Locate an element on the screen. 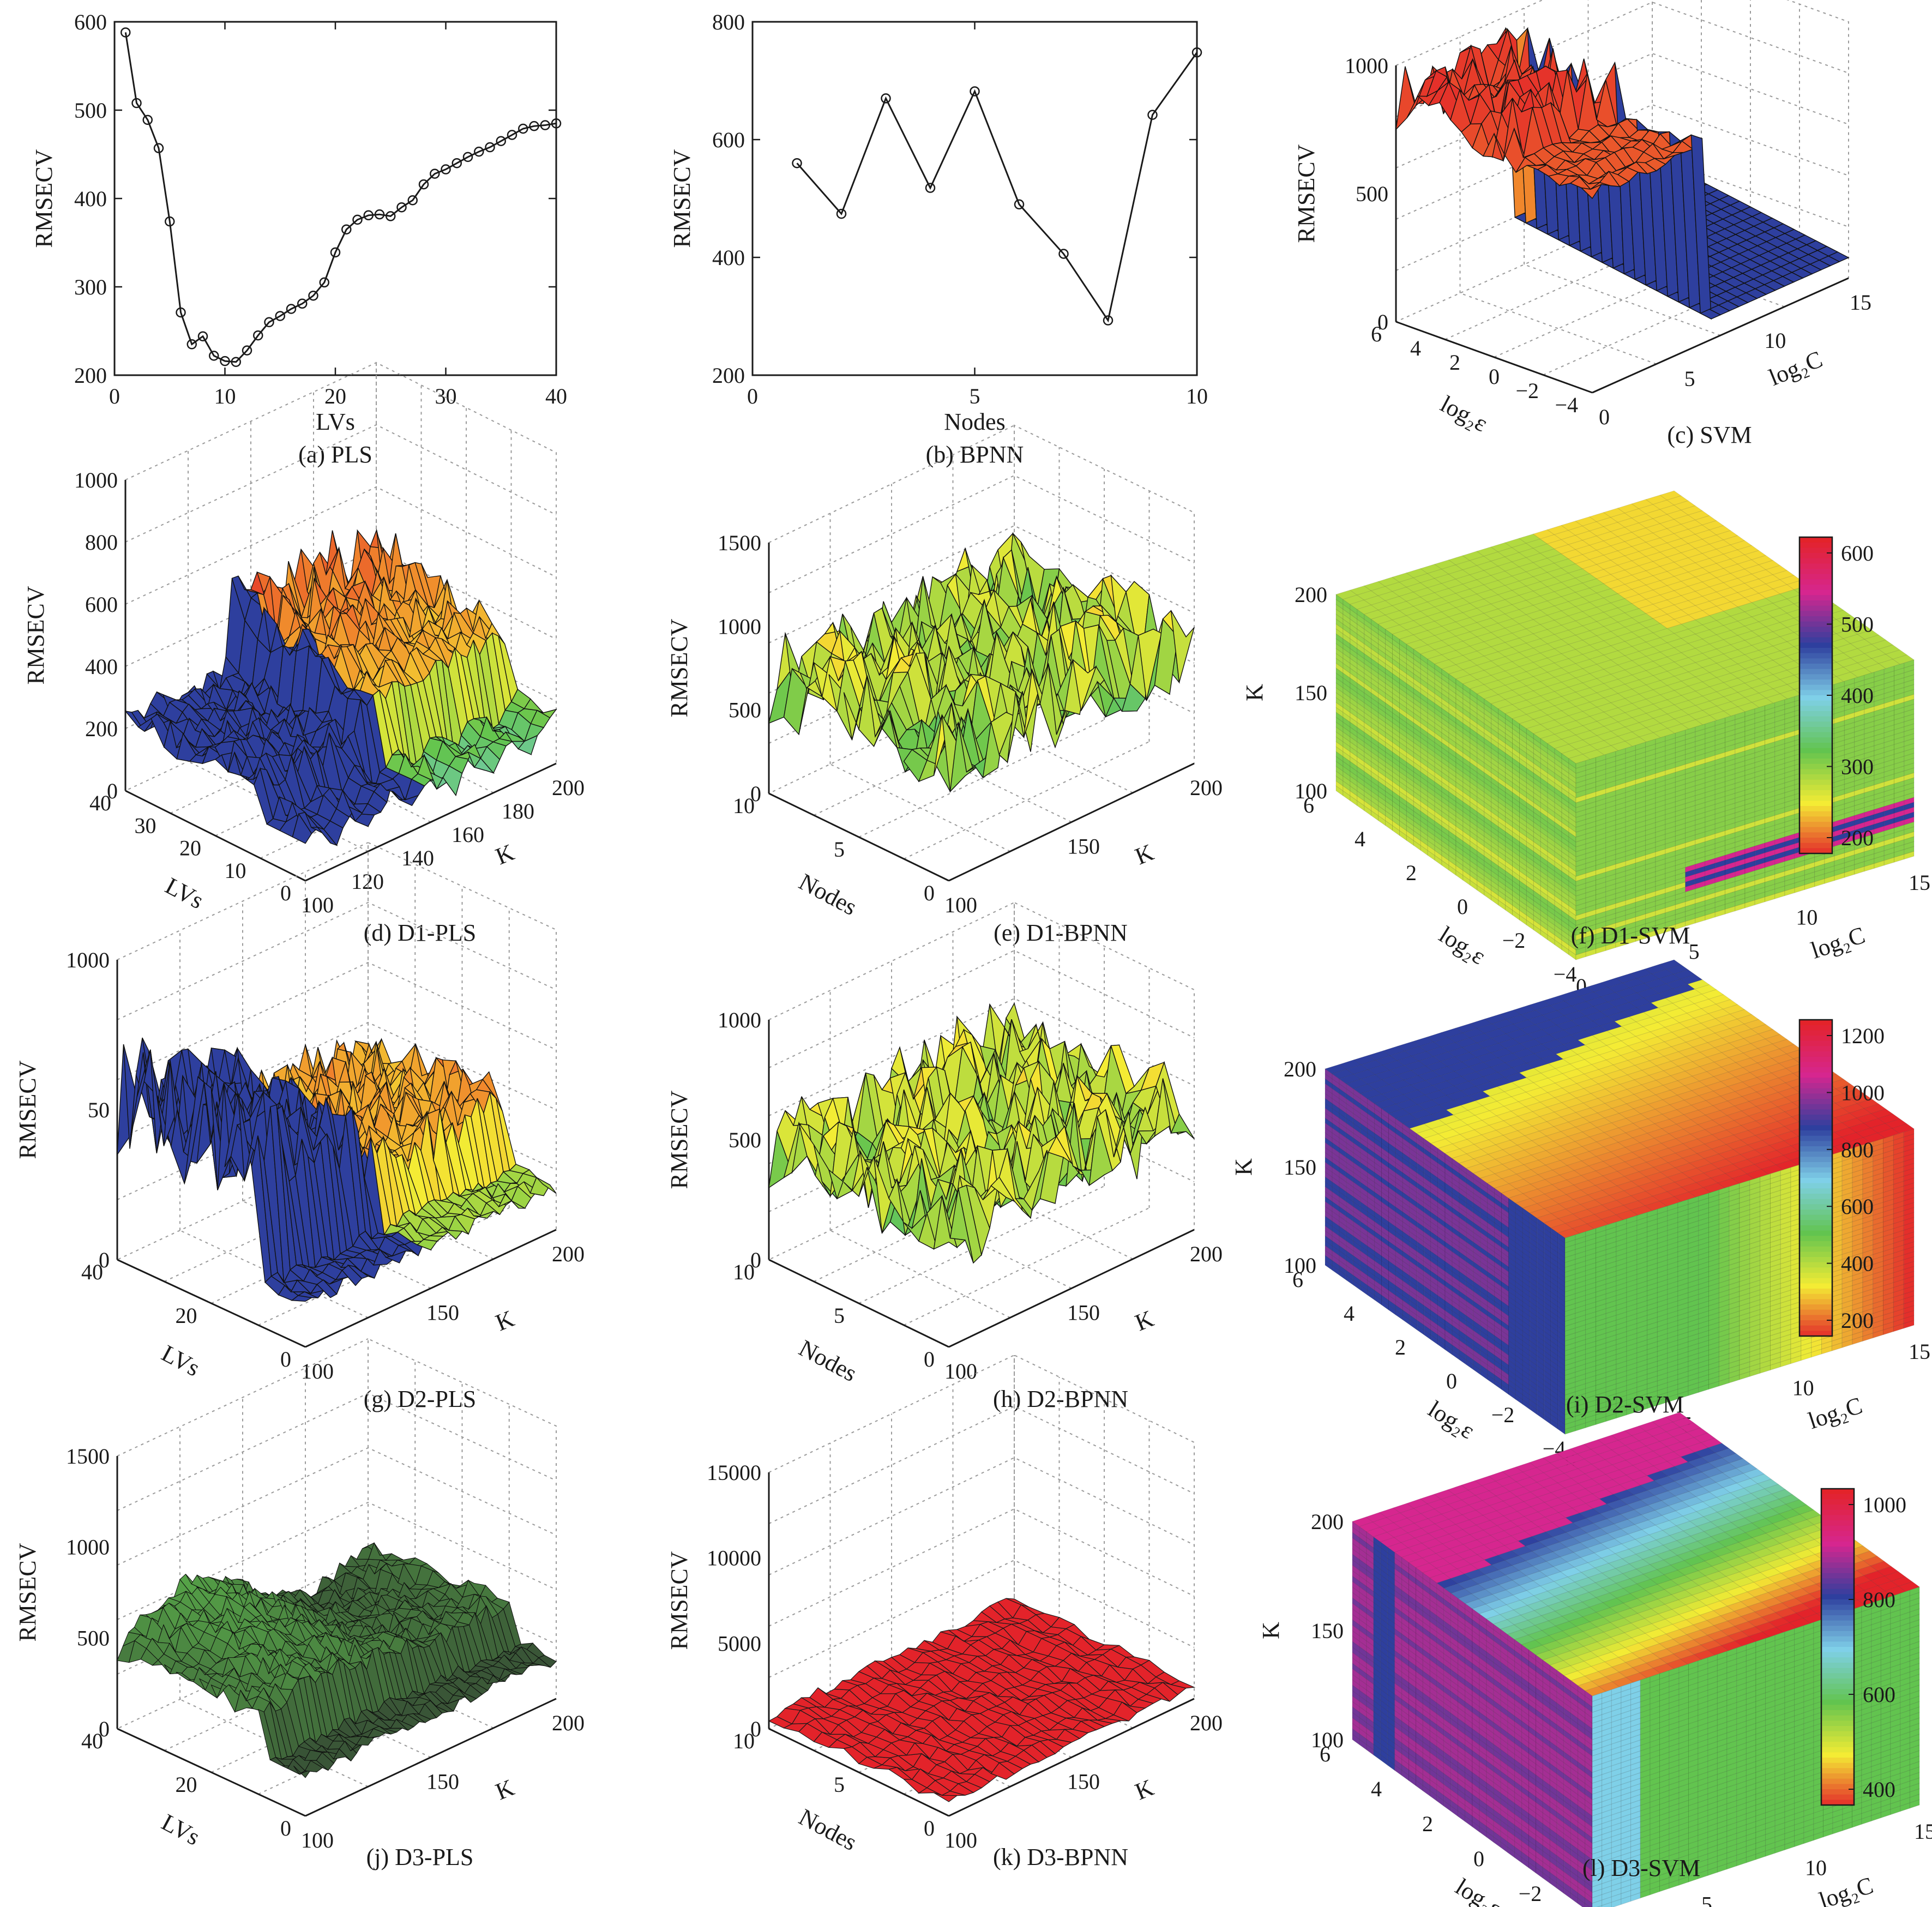 The image size is (1932, 1907). y-tick-label: 10 is located at coordinates (235, 871).